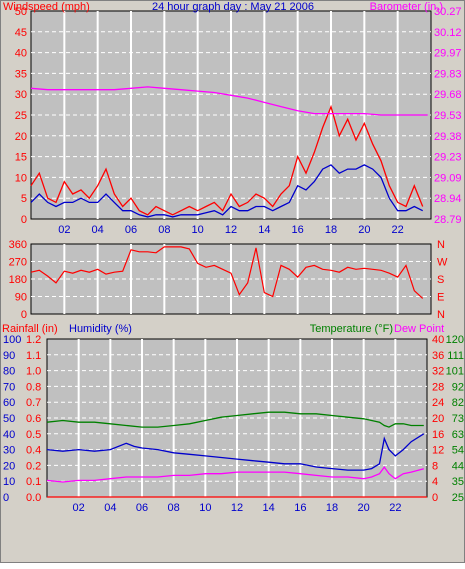  What do you see at coordinates (9, 403) in the screenshot?
I see `tick-label-humidity: 60` at bounding box center [9, 403].